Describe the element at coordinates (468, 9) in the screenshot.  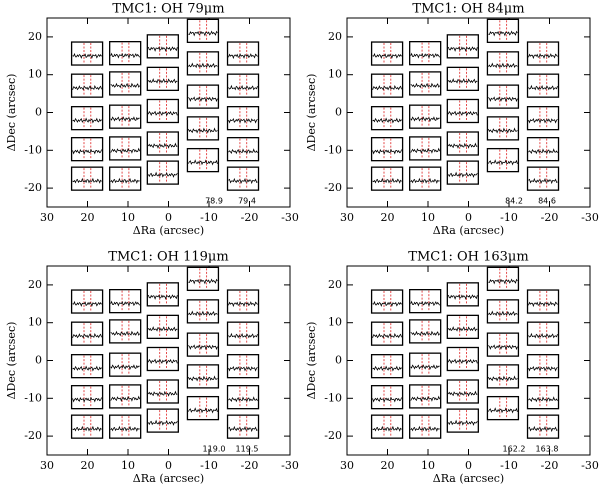
I see `panel-title: TMC1: OH 84μm` at that location.